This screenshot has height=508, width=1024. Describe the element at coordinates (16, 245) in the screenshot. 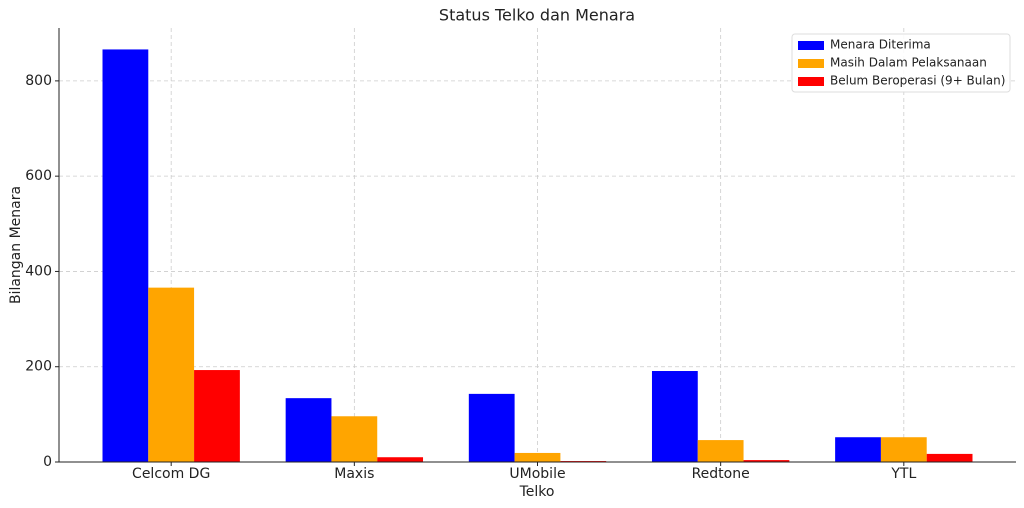

I see `y-axis-label: Bilangan Menara` at that location.